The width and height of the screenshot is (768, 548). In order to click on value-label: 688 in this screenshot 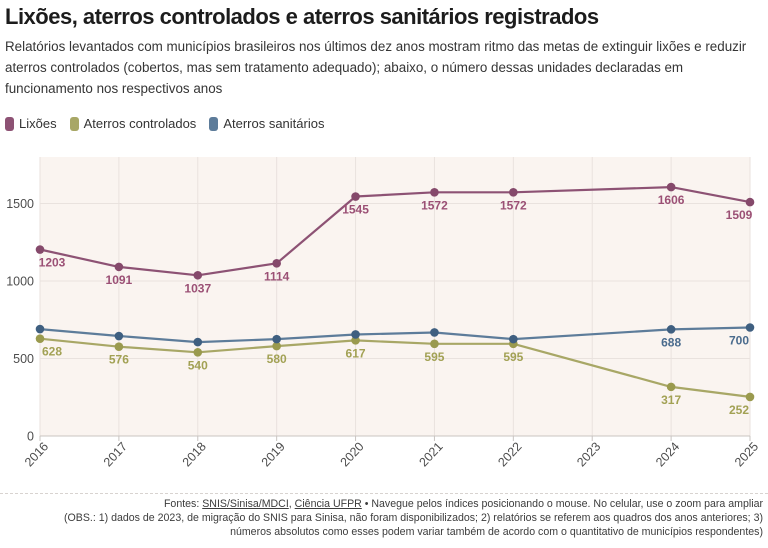, I will do `click(671, 342)`.